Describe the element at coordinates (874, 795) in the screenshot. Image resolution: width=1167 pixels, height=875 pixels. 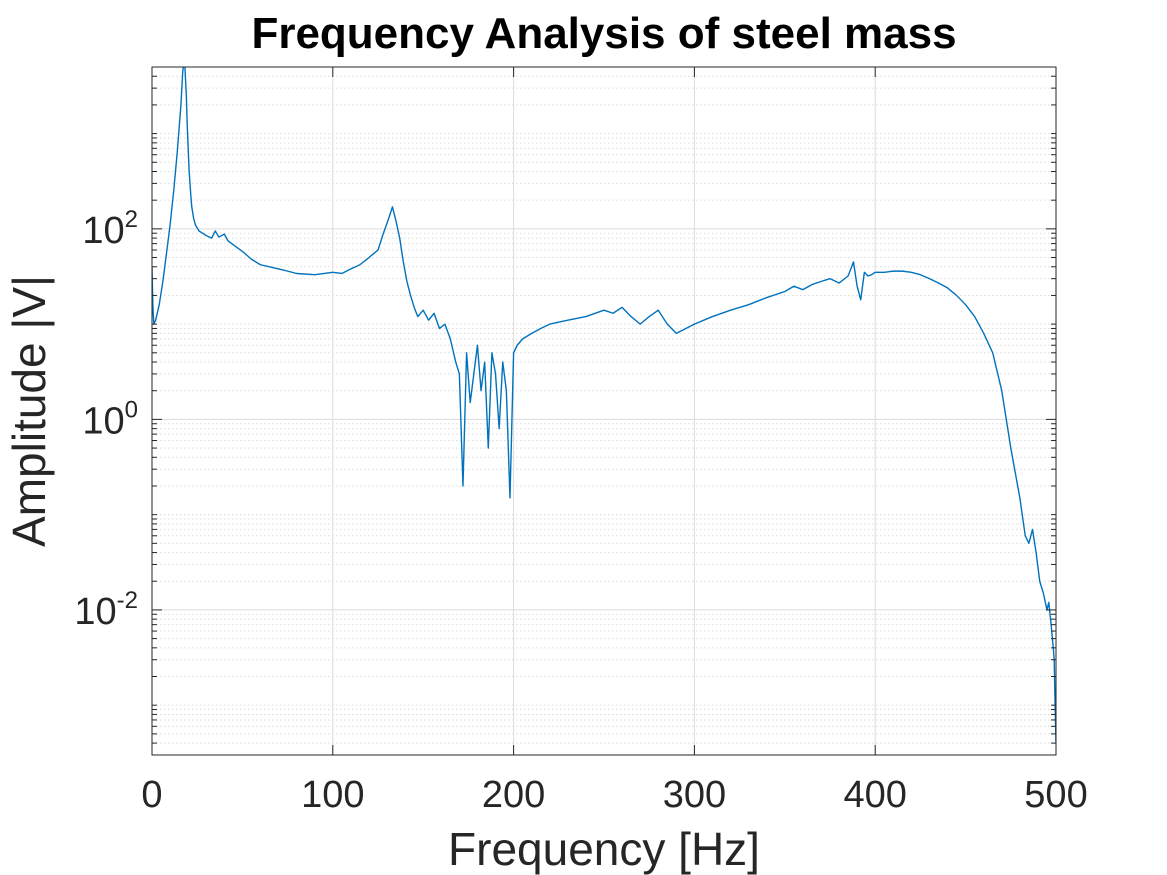
I see `x-tick-label: 400` at that location.